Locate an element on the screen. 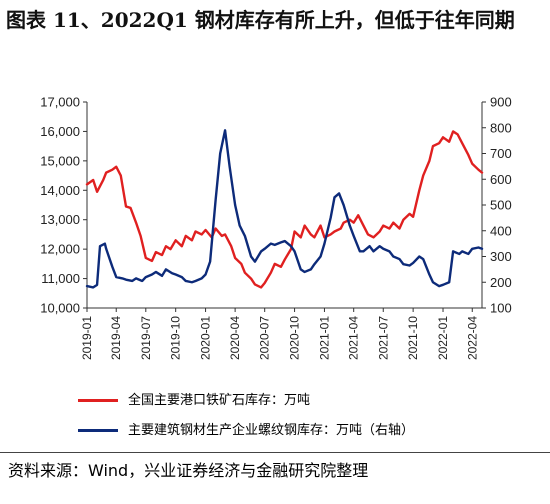 This screenshot has height=504, width=550. left-tick-label: 13,000 is located at coordinates (60, 219).